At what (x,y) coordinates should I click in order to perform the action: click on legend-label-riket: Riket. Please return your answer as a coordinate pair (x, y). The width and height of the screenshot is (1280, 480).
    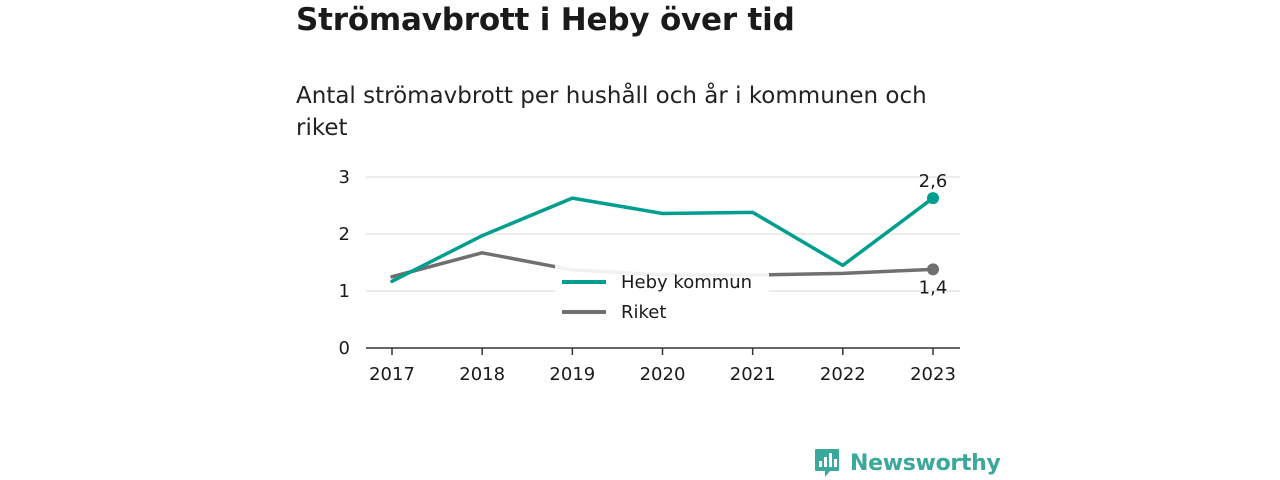
    Looking at the image, I should click on (643, 312).